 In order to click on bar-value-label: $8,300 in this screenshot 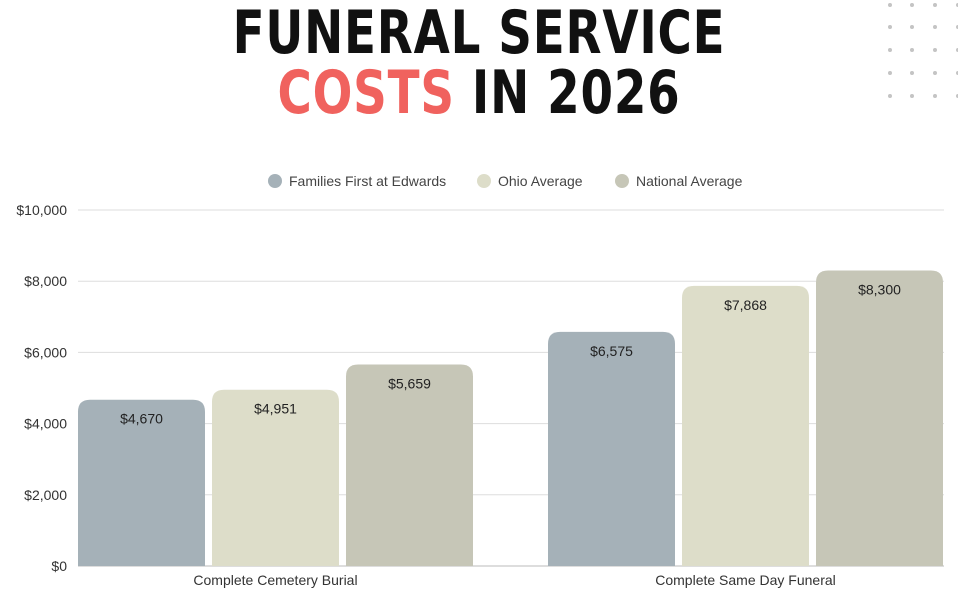, I will do `click(879, 290)`.